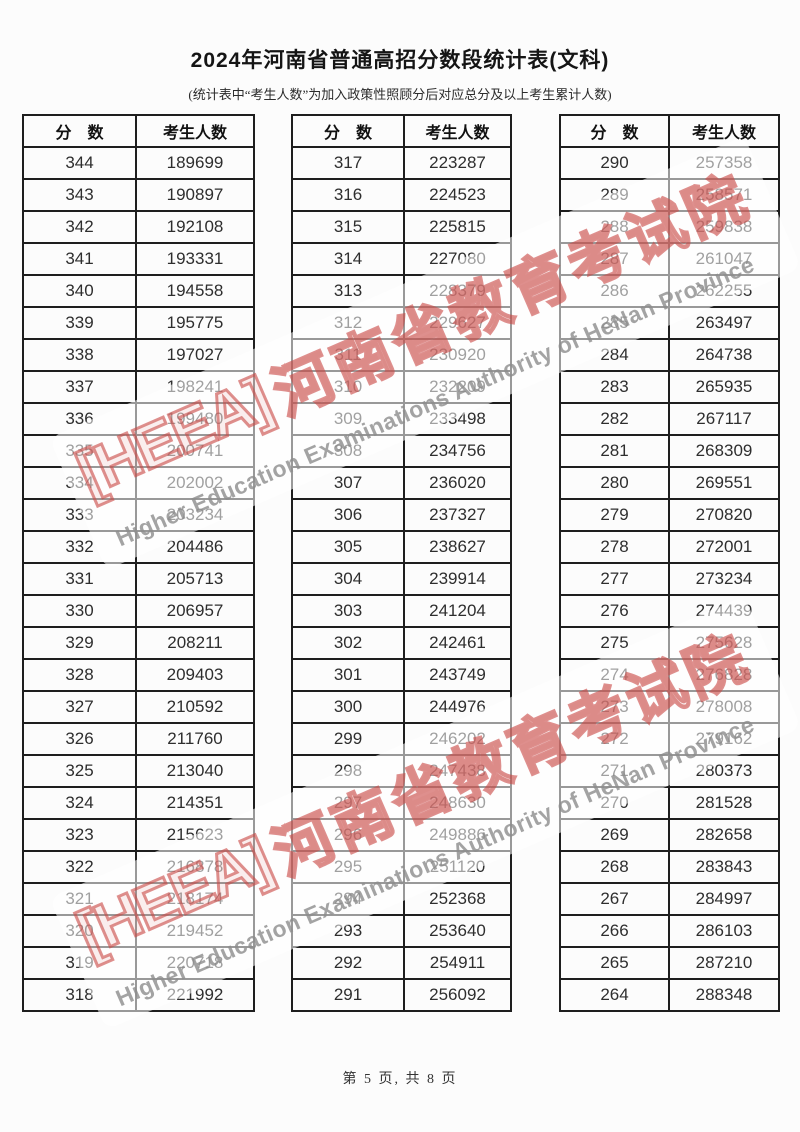 Image resolution: width=800 pixels, height=1132 pixels. What do you see at coordinates (401, 835) in the screenshot?
I see `table-row: 296 249886` at bounding box center [401, 835].